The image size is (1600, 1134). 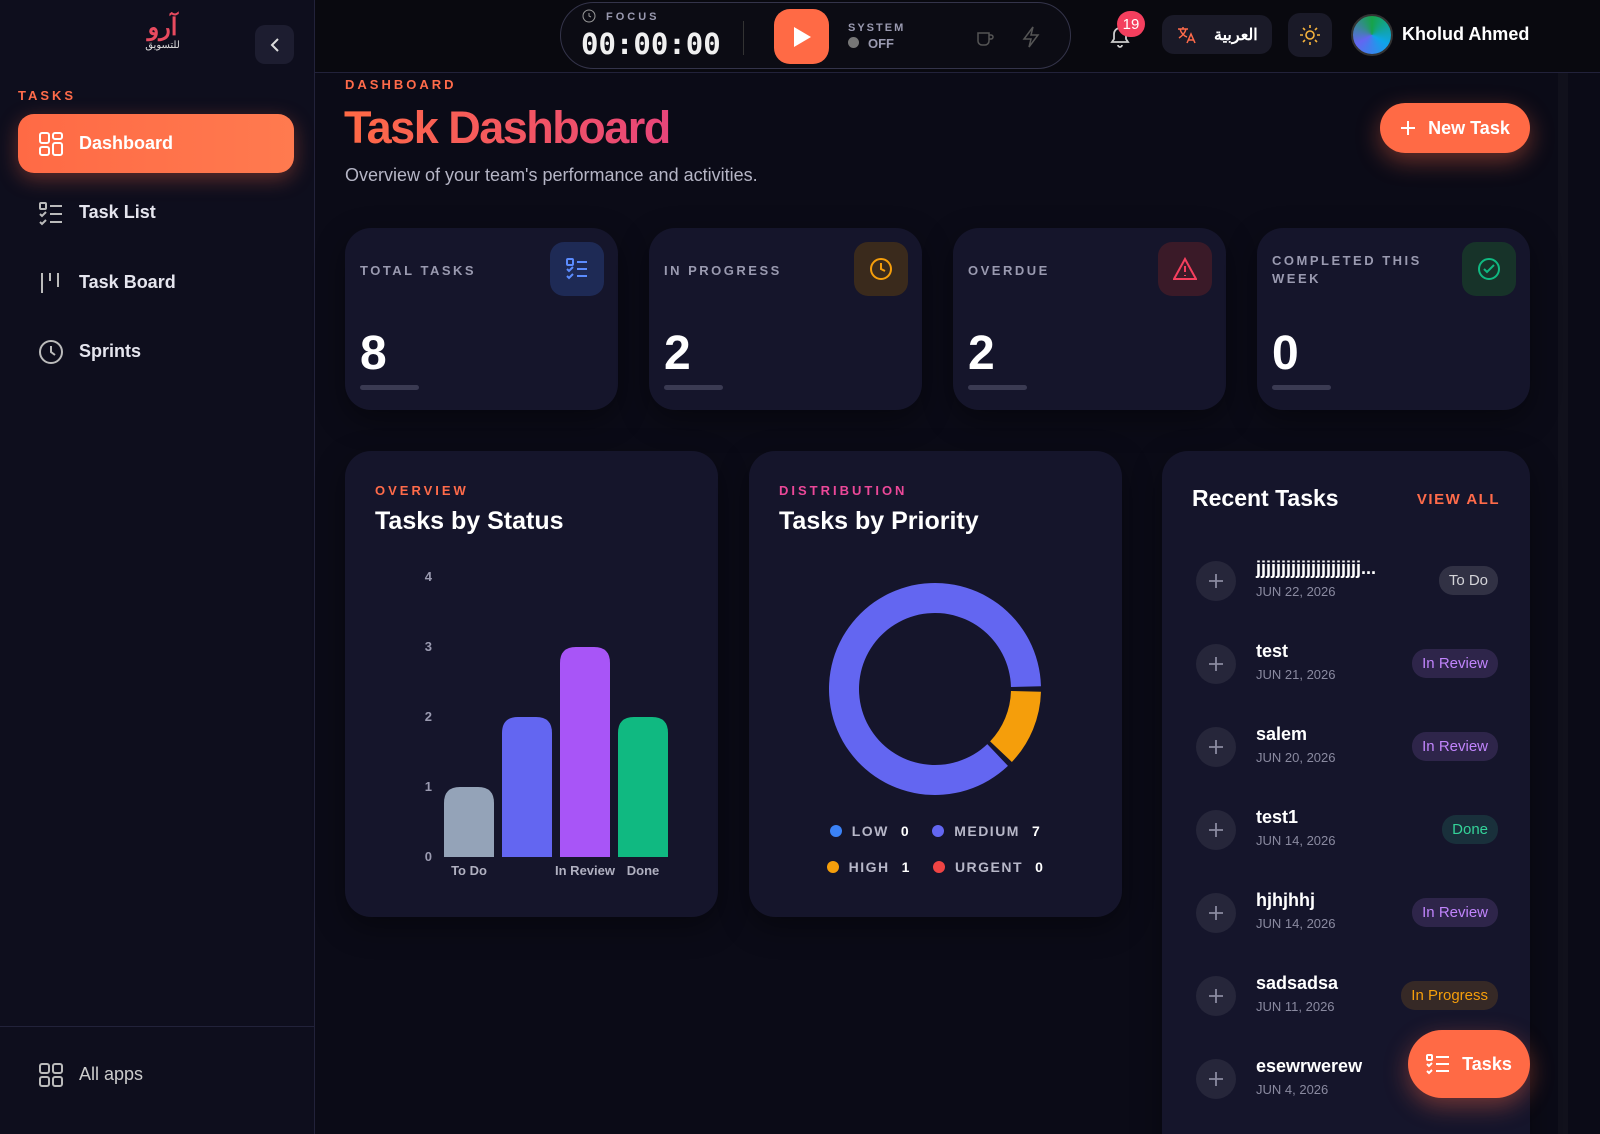 I want to click on stat-card: OVERDUE 2, so click(x=1089, y=319).